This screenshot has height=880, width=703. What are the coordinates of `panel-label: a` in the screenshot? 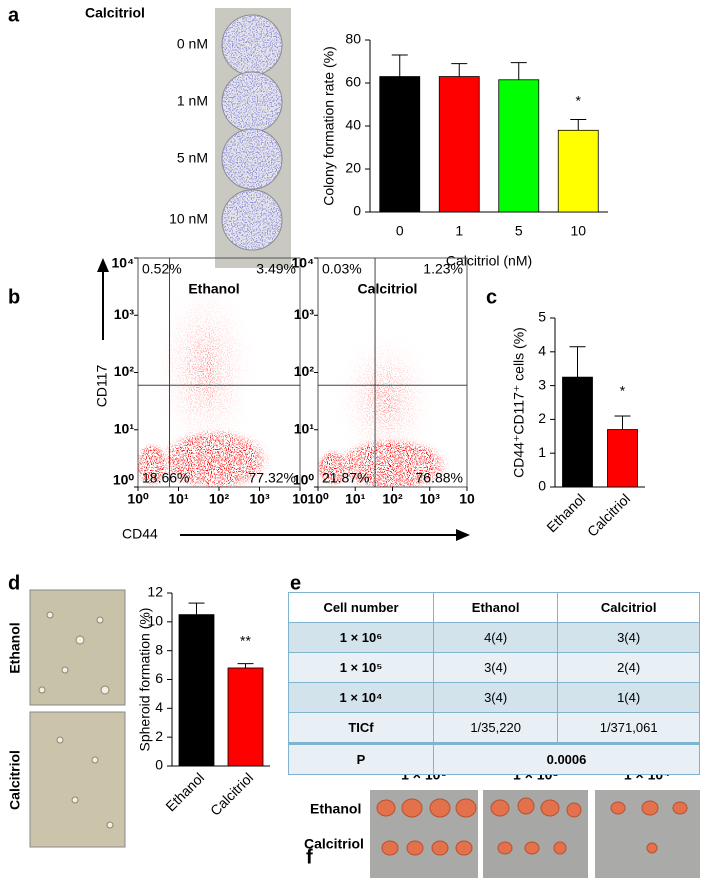 It's located at (14, 15).